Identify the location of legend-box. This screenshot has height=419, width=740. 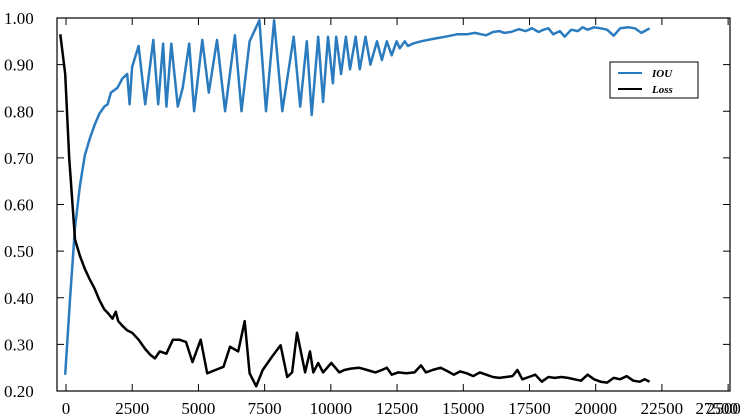
(654, 80).